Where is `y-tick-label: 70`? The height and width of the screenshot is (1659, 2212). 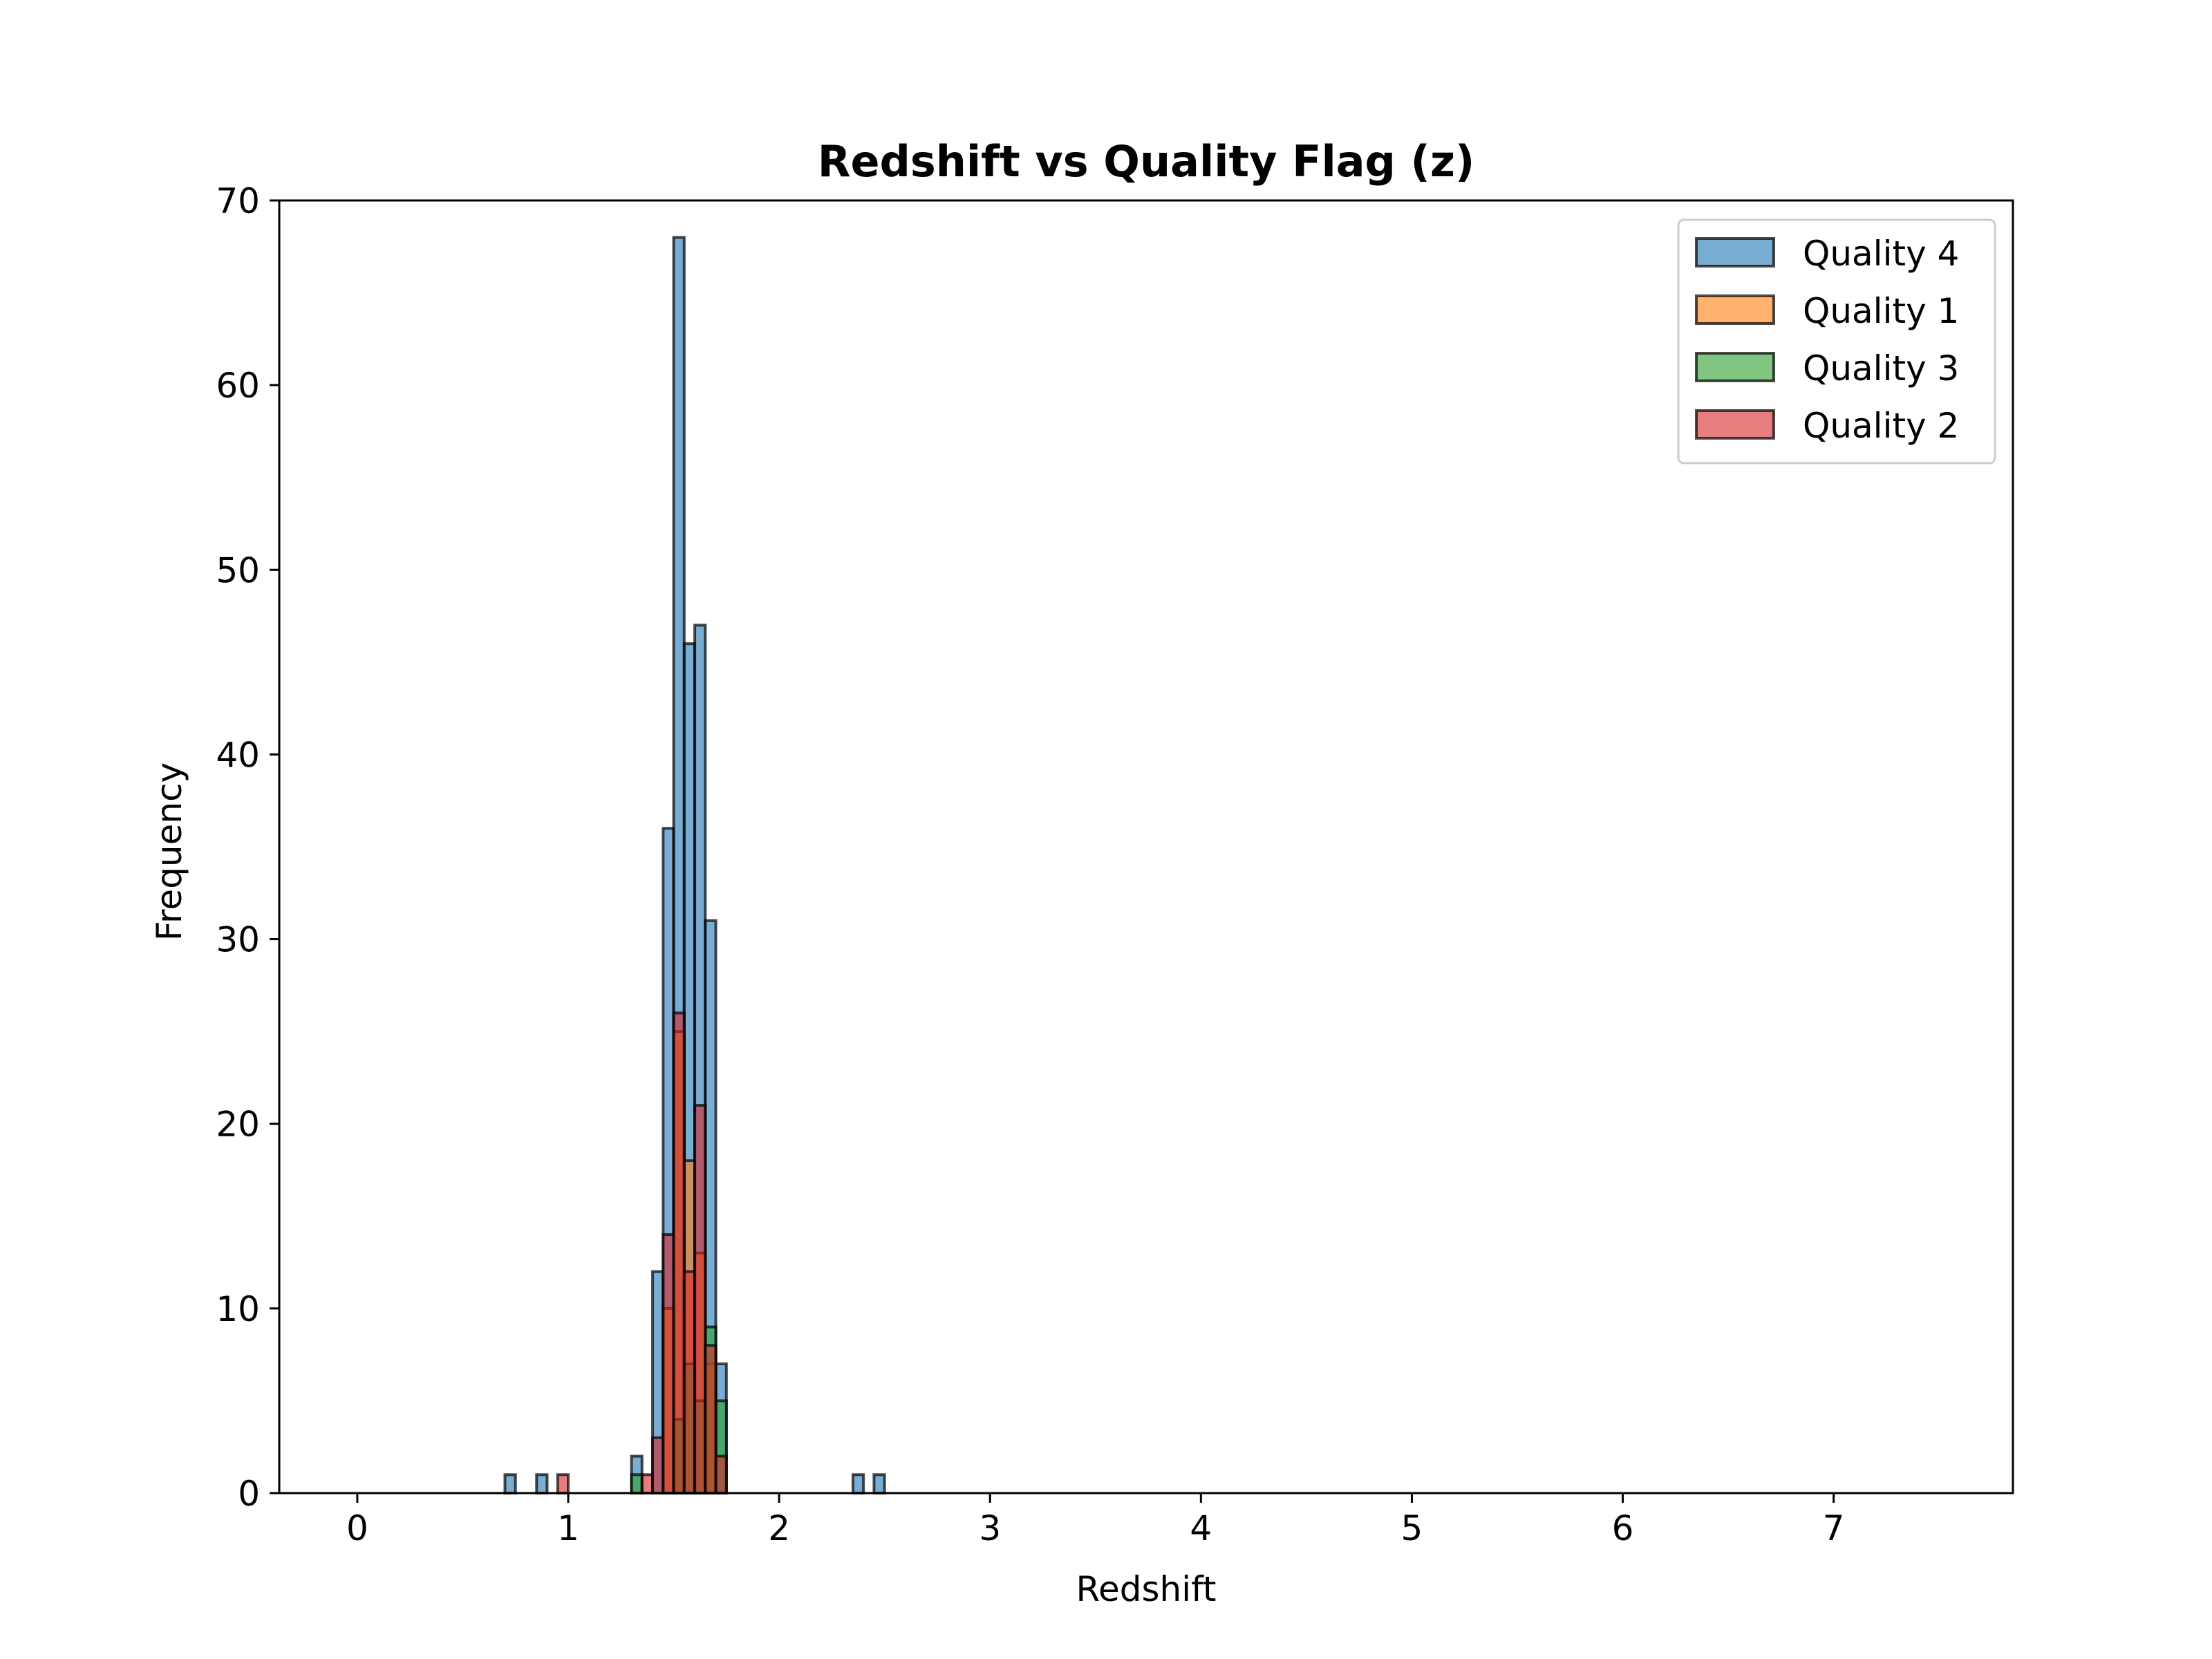
y-tick-label: 70 is located at coordinates (238, 201).